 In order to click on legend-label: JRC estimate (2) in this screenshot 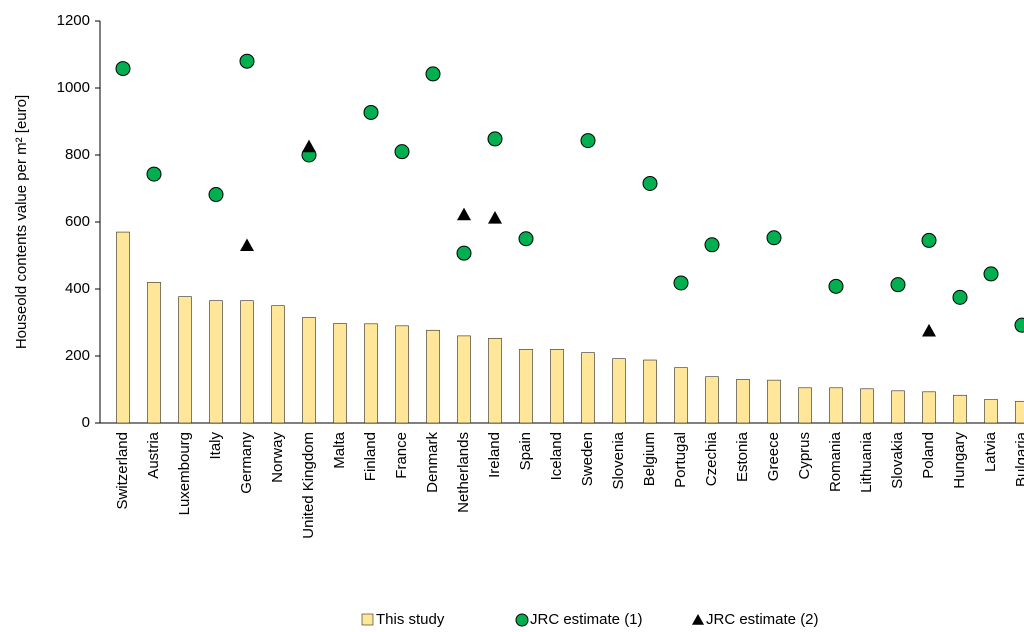, I will do `click(762, 619)`.